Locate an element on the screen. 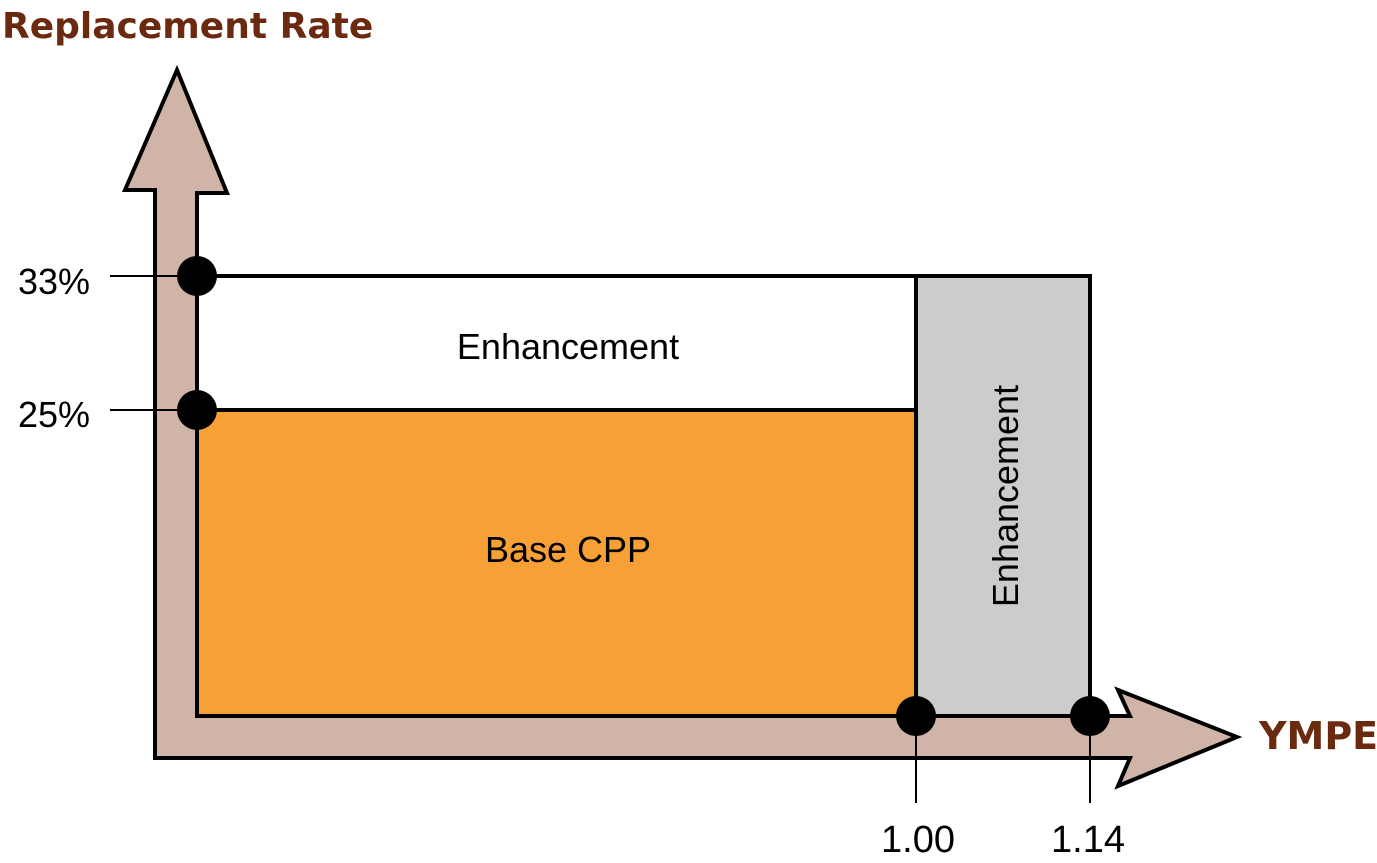 The height and width of the screenshot is (863, 1377). y-tick-label-33: 33% is located at coordinates (54, 281).